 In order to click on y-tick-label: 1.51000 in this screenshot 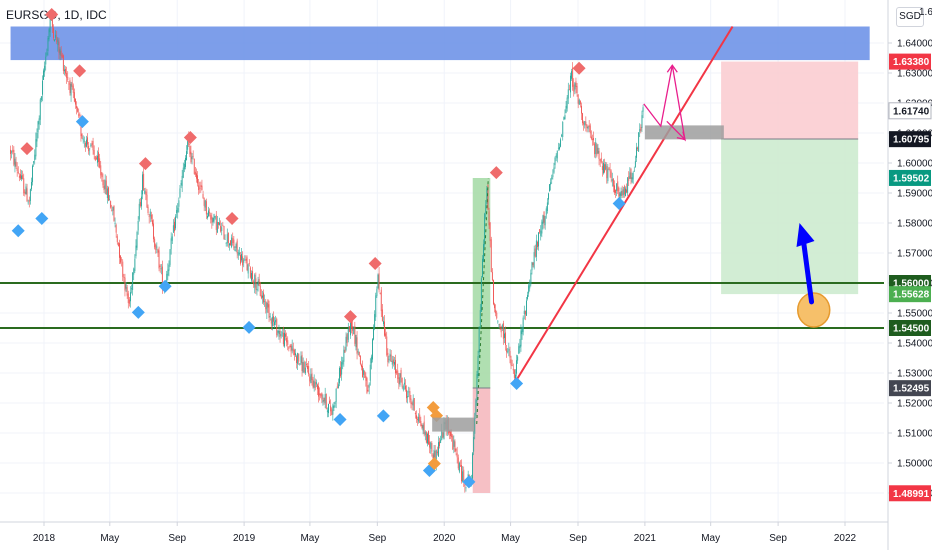, I will do `click(914, 434)`.